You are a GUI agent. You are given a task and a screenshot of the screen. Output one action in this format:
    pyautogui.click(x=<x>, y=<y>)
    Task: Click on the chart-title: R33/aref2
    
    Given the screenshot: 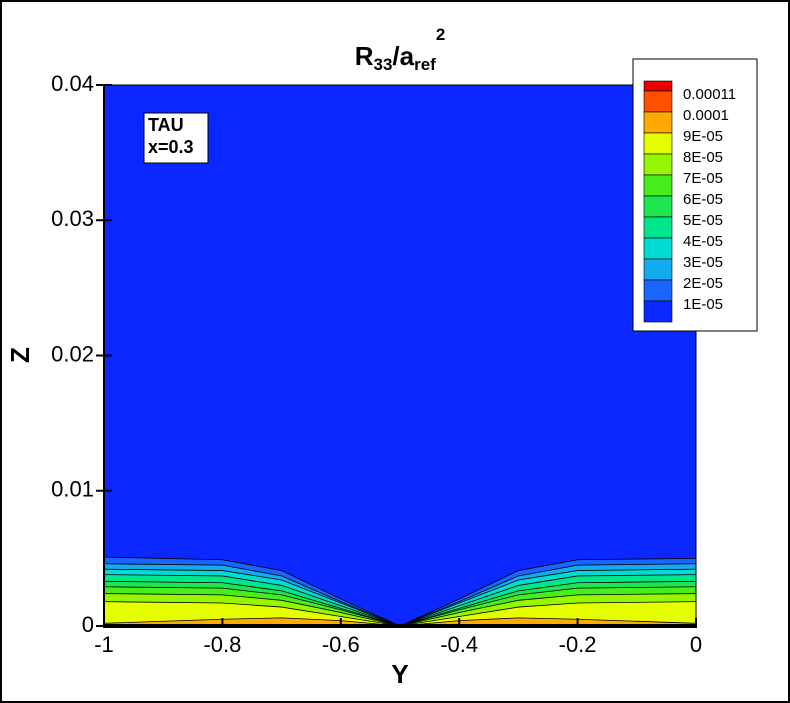 What is the action you would take?
    pyautogui.click(x=400, y=49)
    